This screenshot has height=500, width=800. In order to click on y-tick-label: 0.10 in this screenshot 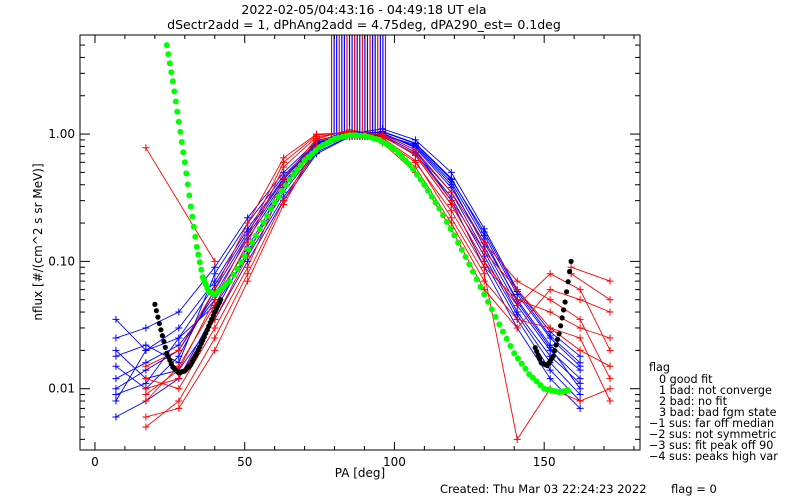, I will do `click(61, 261)`.